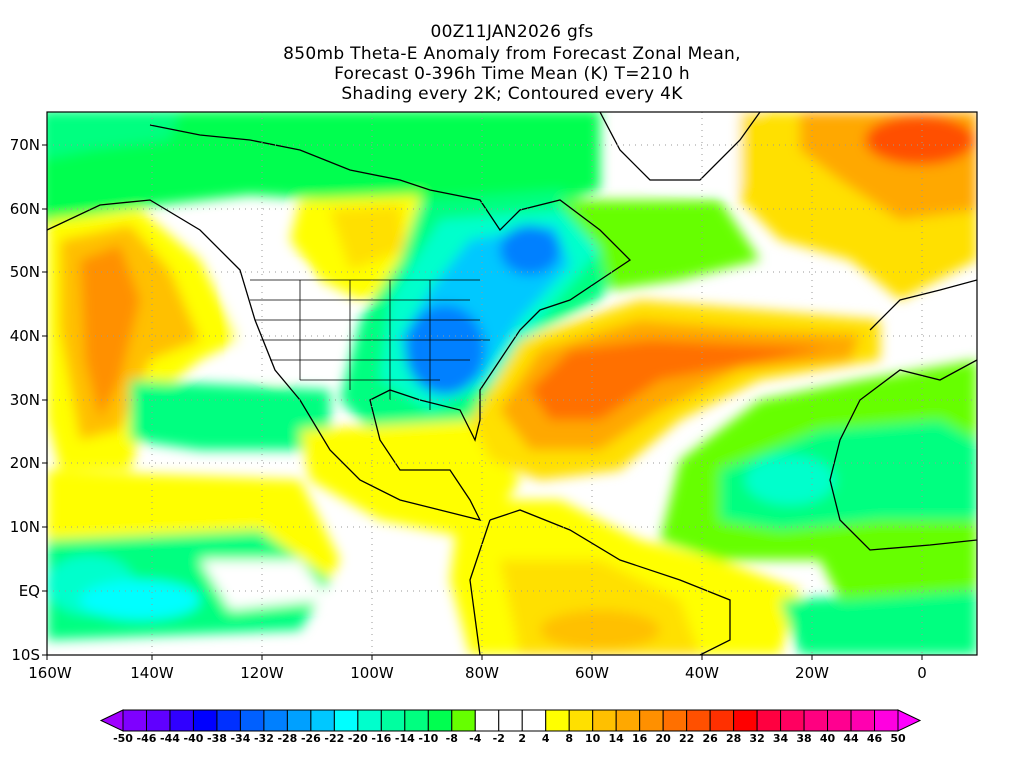 The image size is (1024, 768). Describe the element at coordinates (909, 720) in the screenshot. I see `colorbar-high-arrow` at that location.